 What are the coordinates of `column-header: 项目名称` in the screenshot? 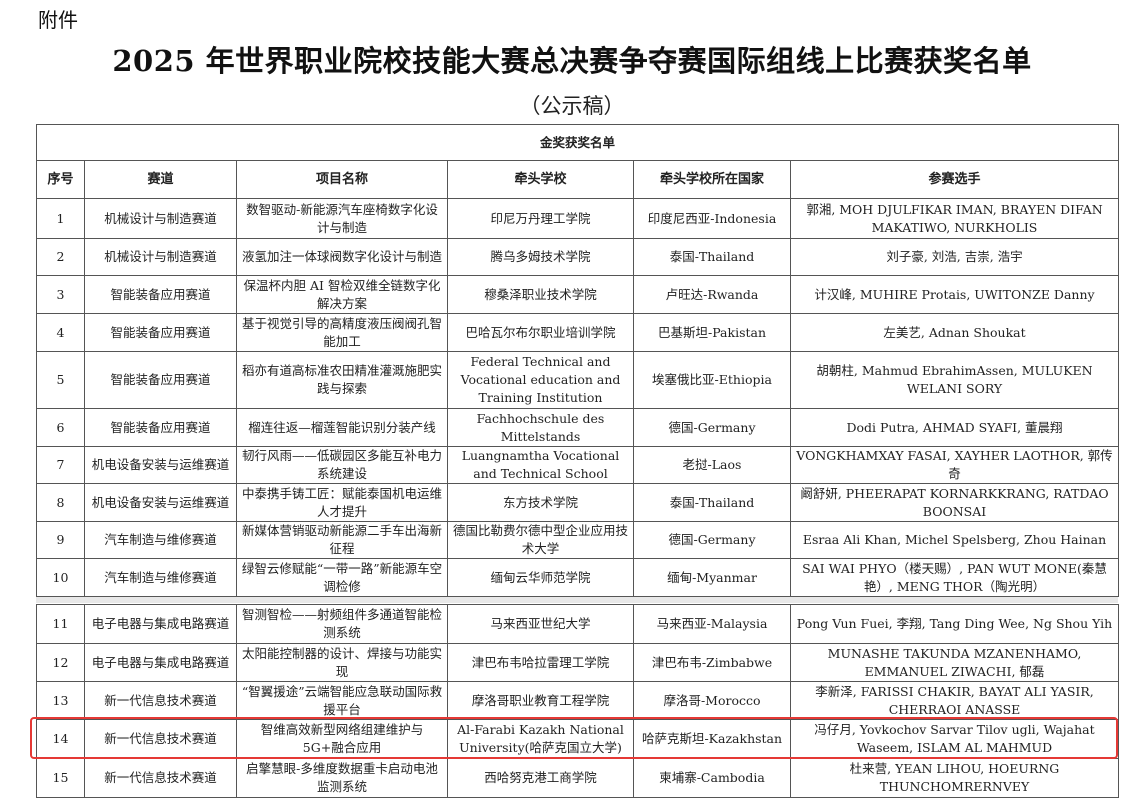 It's located at (342, 179).